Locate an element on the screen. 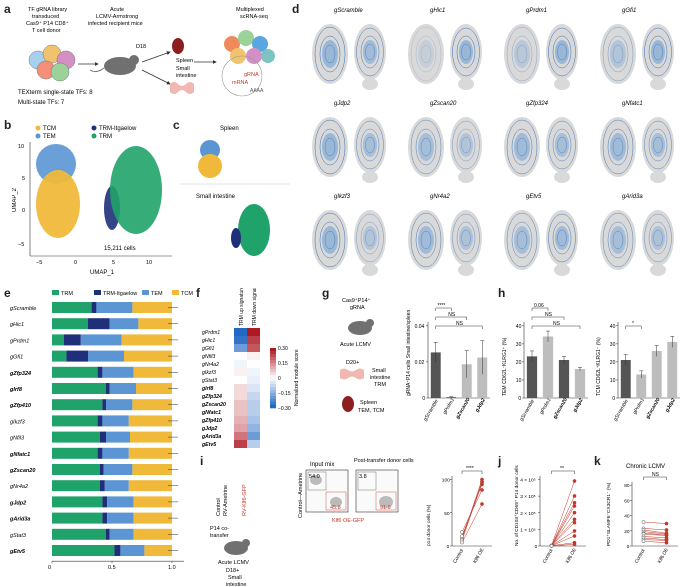 The height and width of the screenshot is (587, 685). infection-text-1: Acute is located at coordinates (117, 10).